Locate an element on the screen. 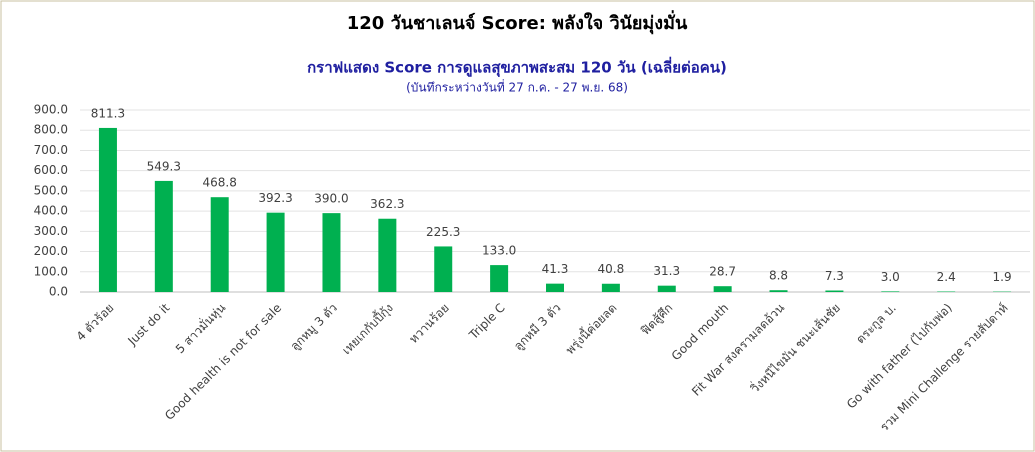  value-label: 41.3 is located at coordinates (555, 269).